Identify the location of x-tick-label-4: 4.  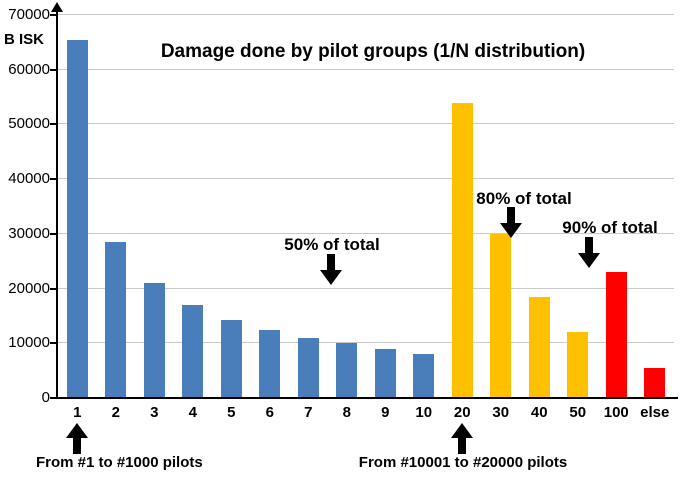
(192, 412).